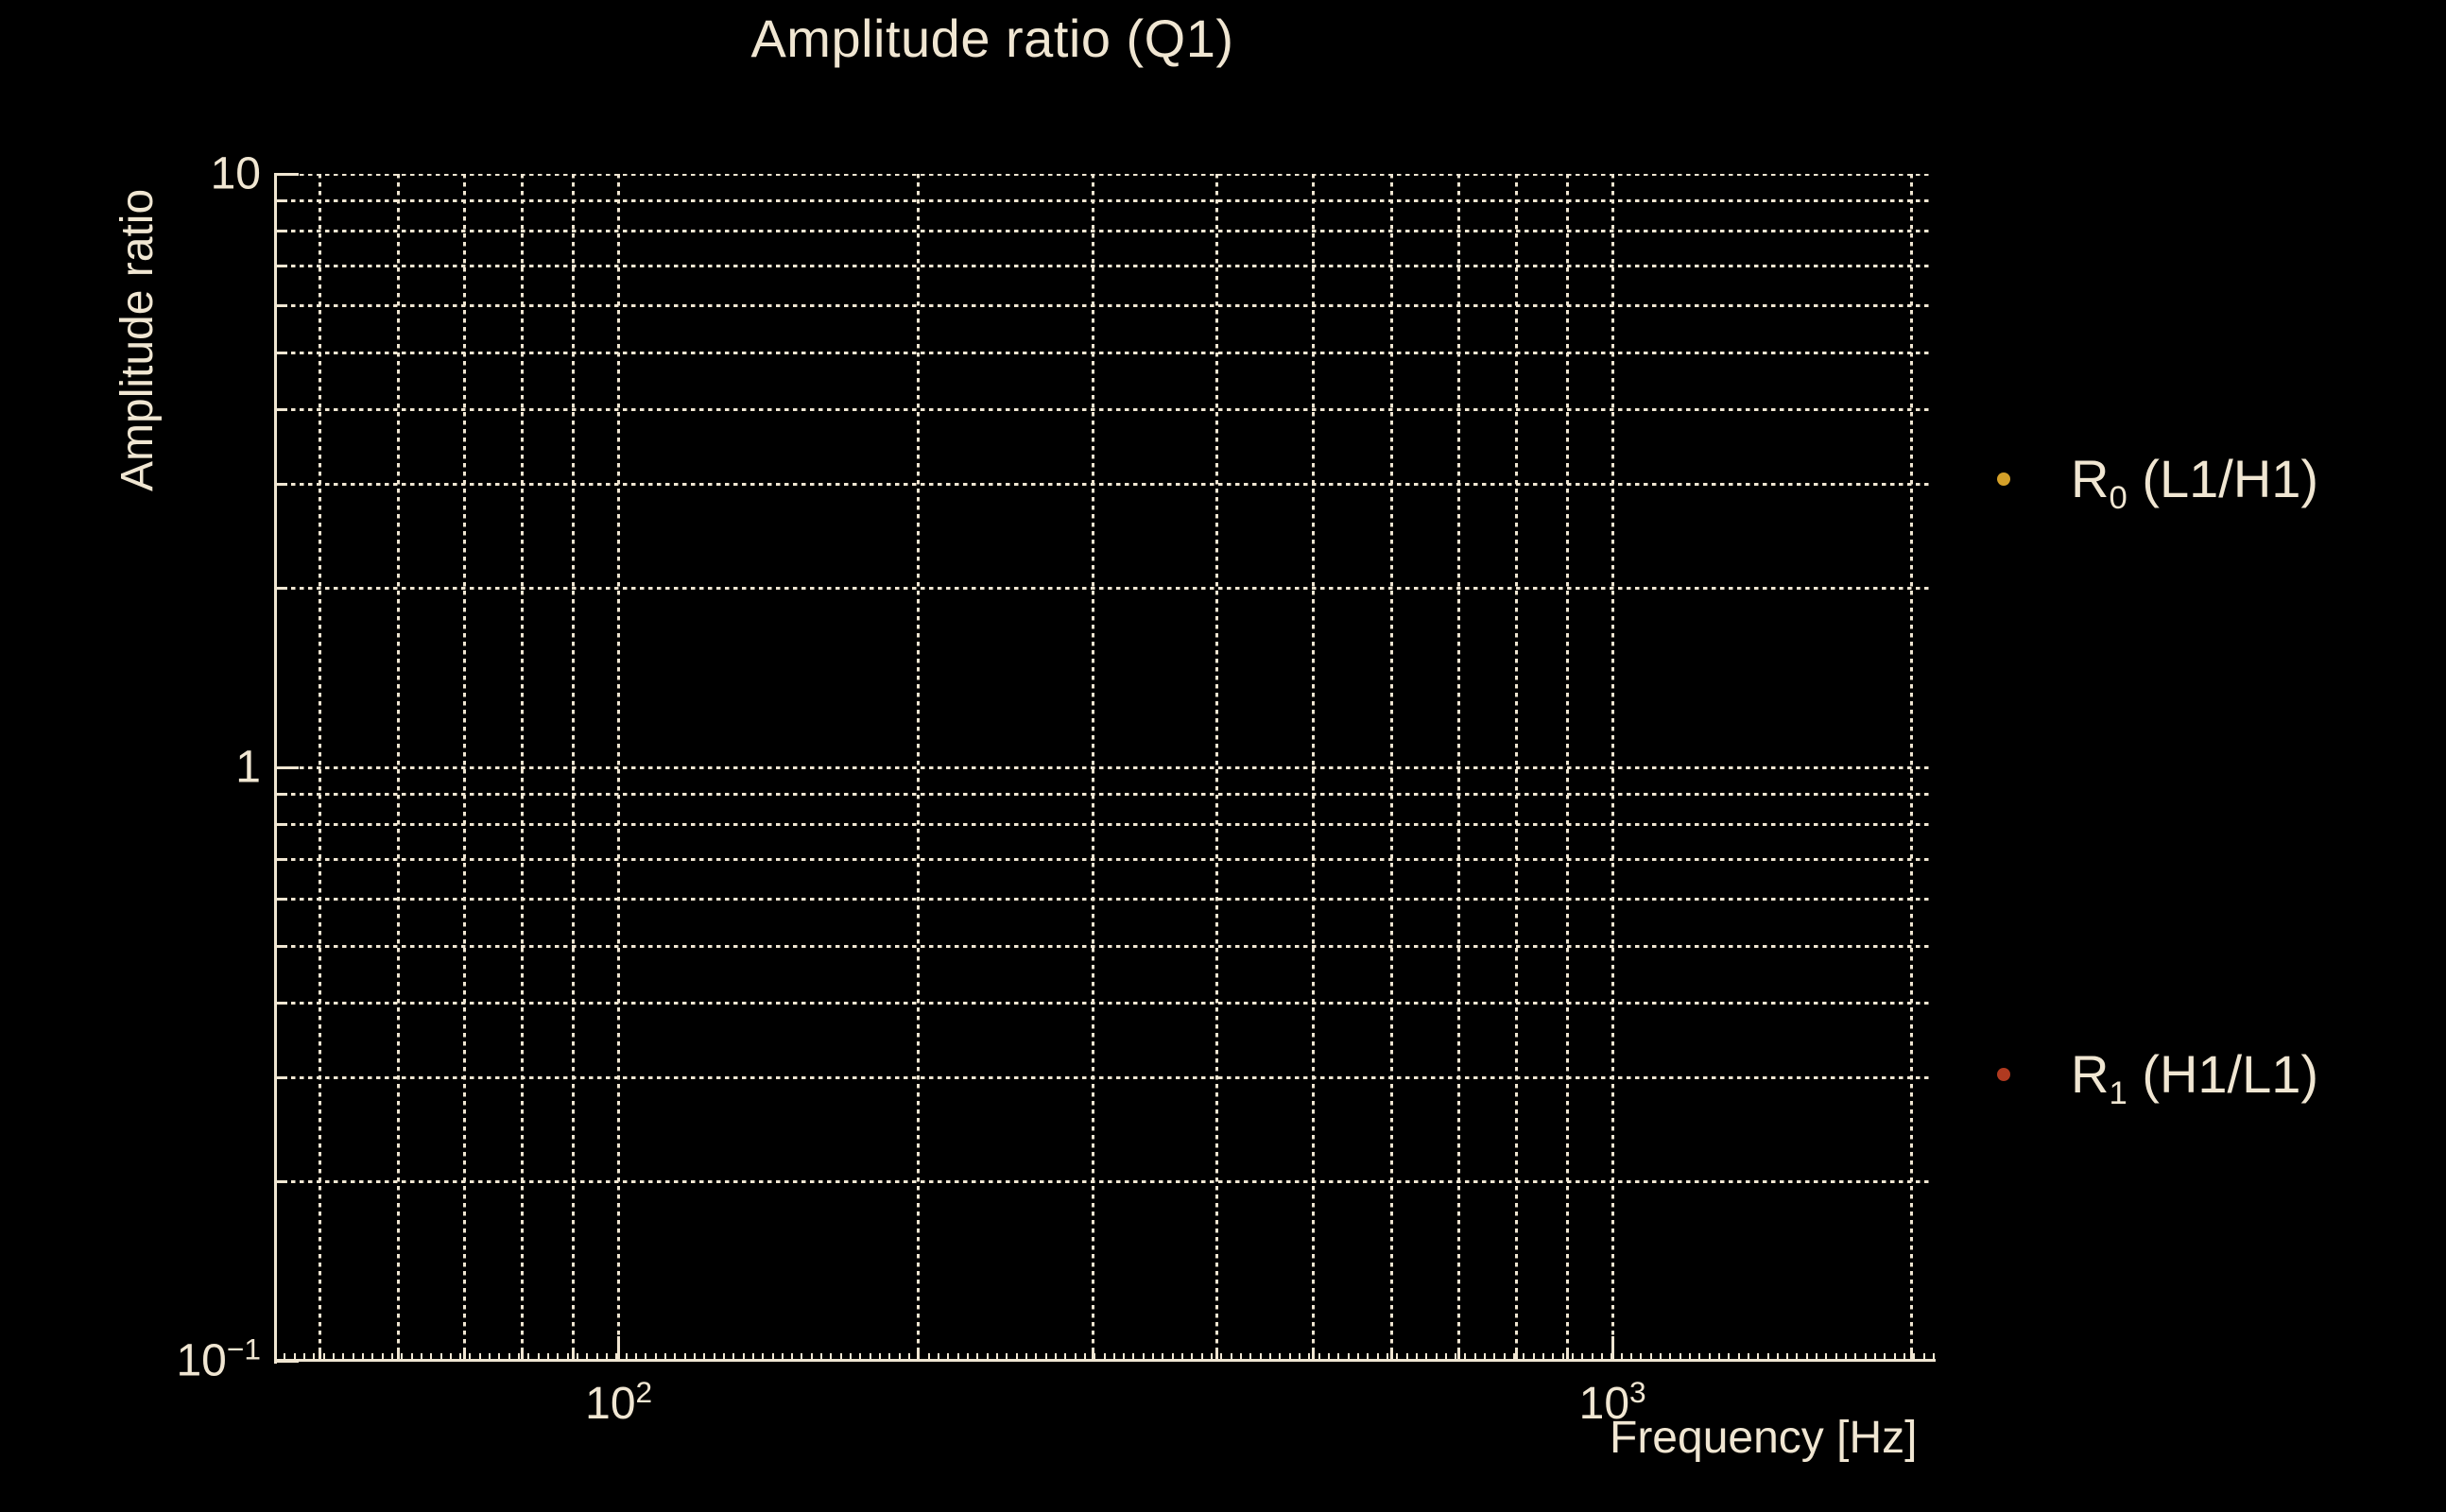  What do you see at coordinates (2195, 1078) in the screenshot?
I see `legend-entry-label: R1 (H1/L1)` at bounding box center [2195, 1078].